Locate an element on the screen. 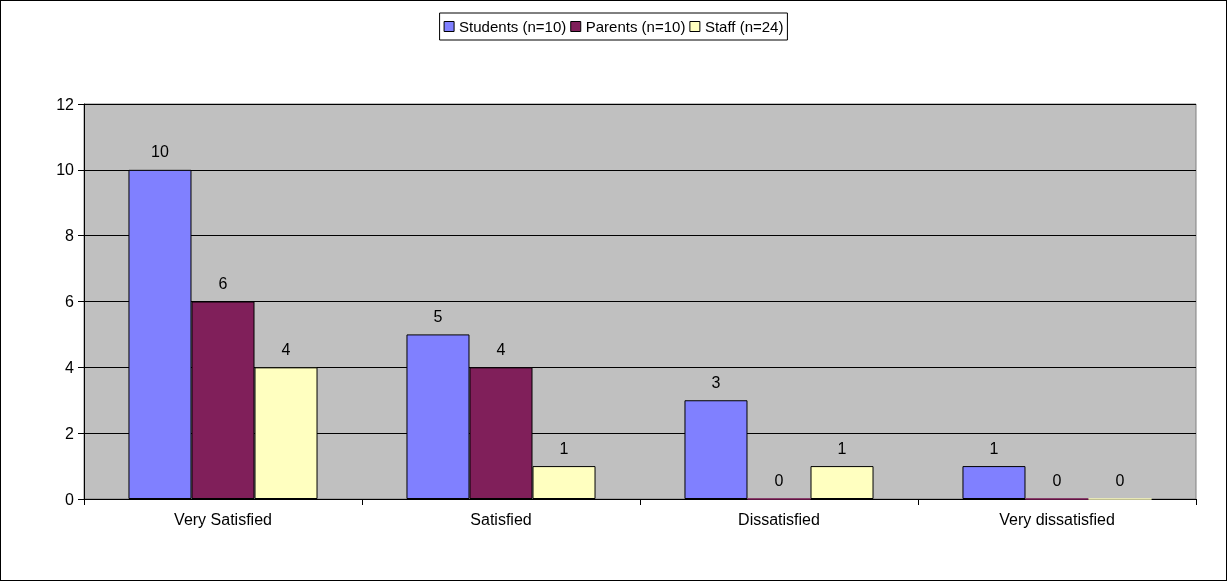 This screenshot has height=581, width=1227. legend-label: Staff (n=24) is located at coordinates (744, 26).